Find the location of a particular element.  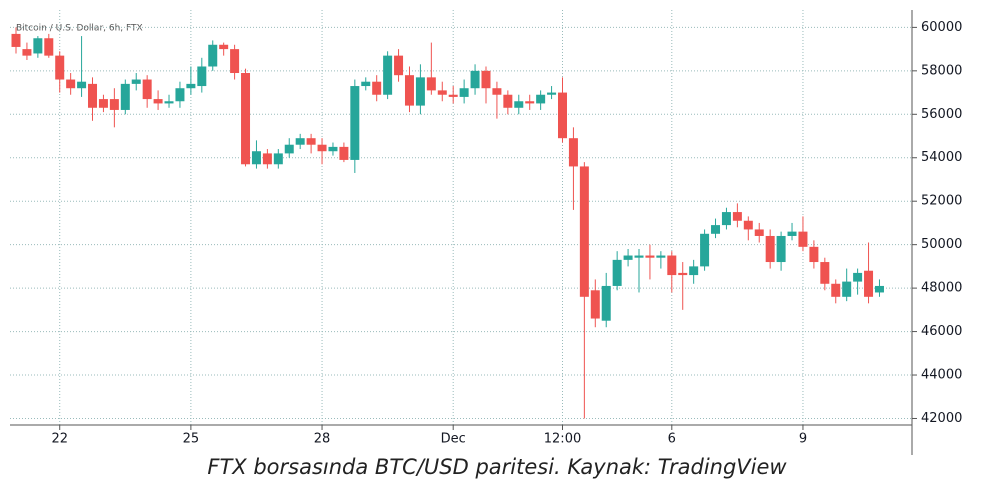

chart-title: Bitcoin / U.S. Dollar, 6h, FTX is located at coordinates (79, 29).